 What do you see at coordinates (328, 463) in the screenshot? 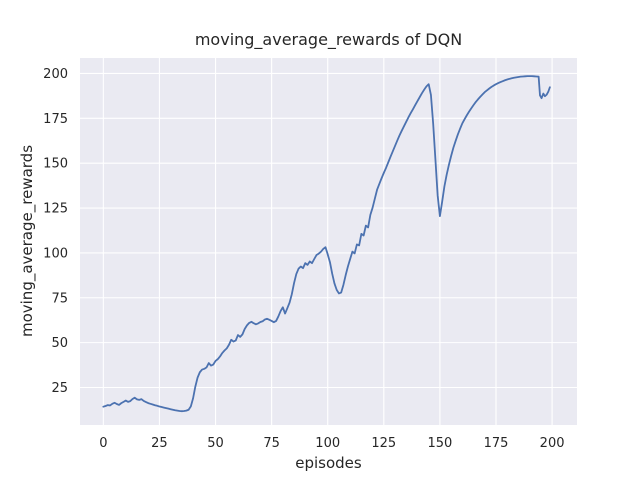
I see `x-axis-label: episodes` at bounding box center [328, 463].